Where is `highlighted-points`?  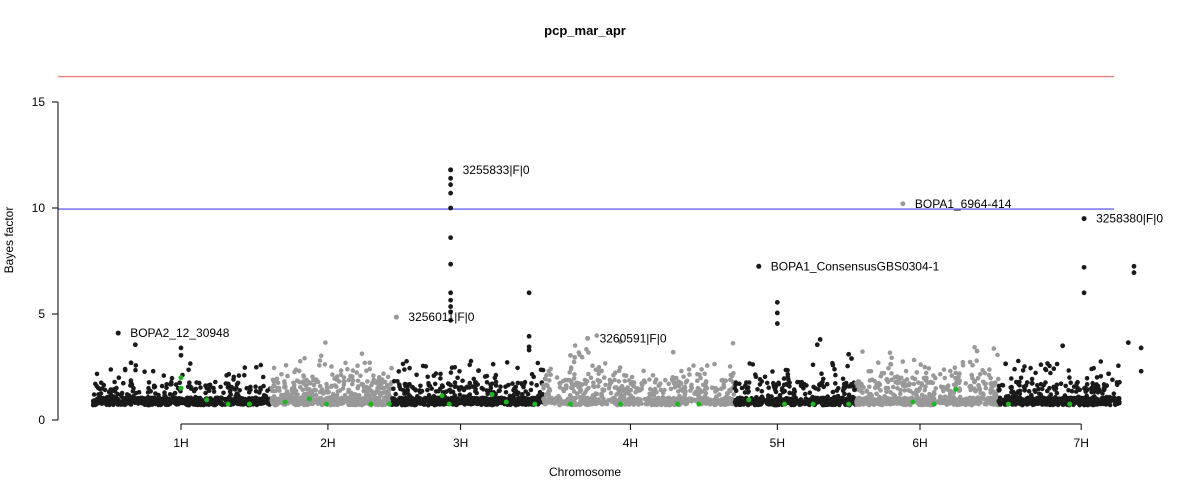
highlighted-points is located at coordinates (625, 391).